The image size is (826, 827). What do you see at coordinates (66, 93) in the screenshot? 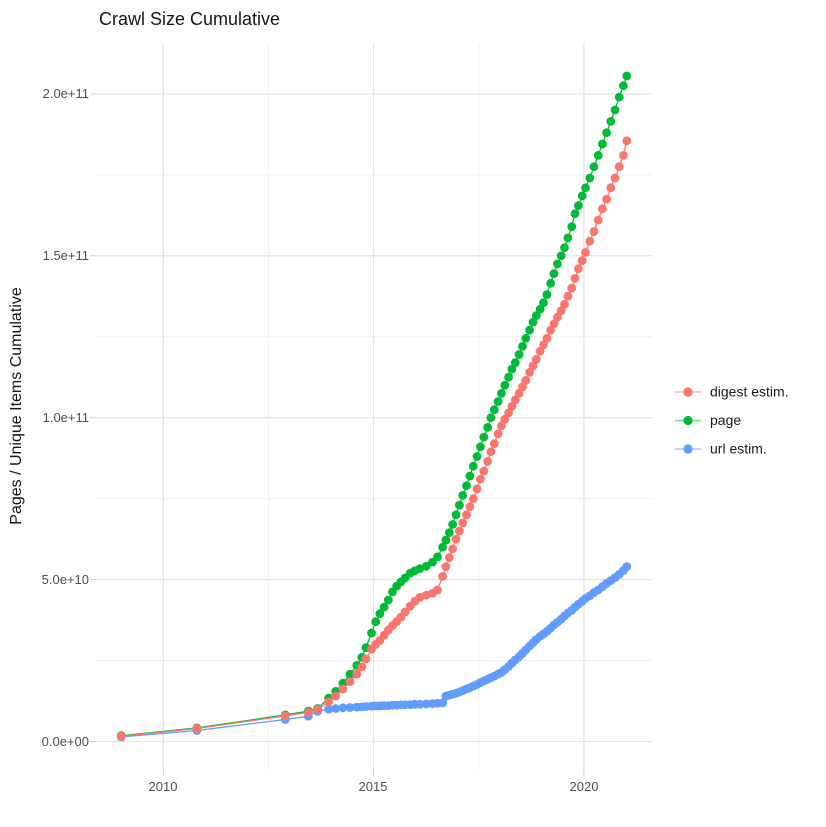
I see `y-tick-label-2e11: 2.0e+11` at bounding box center [66, 93].